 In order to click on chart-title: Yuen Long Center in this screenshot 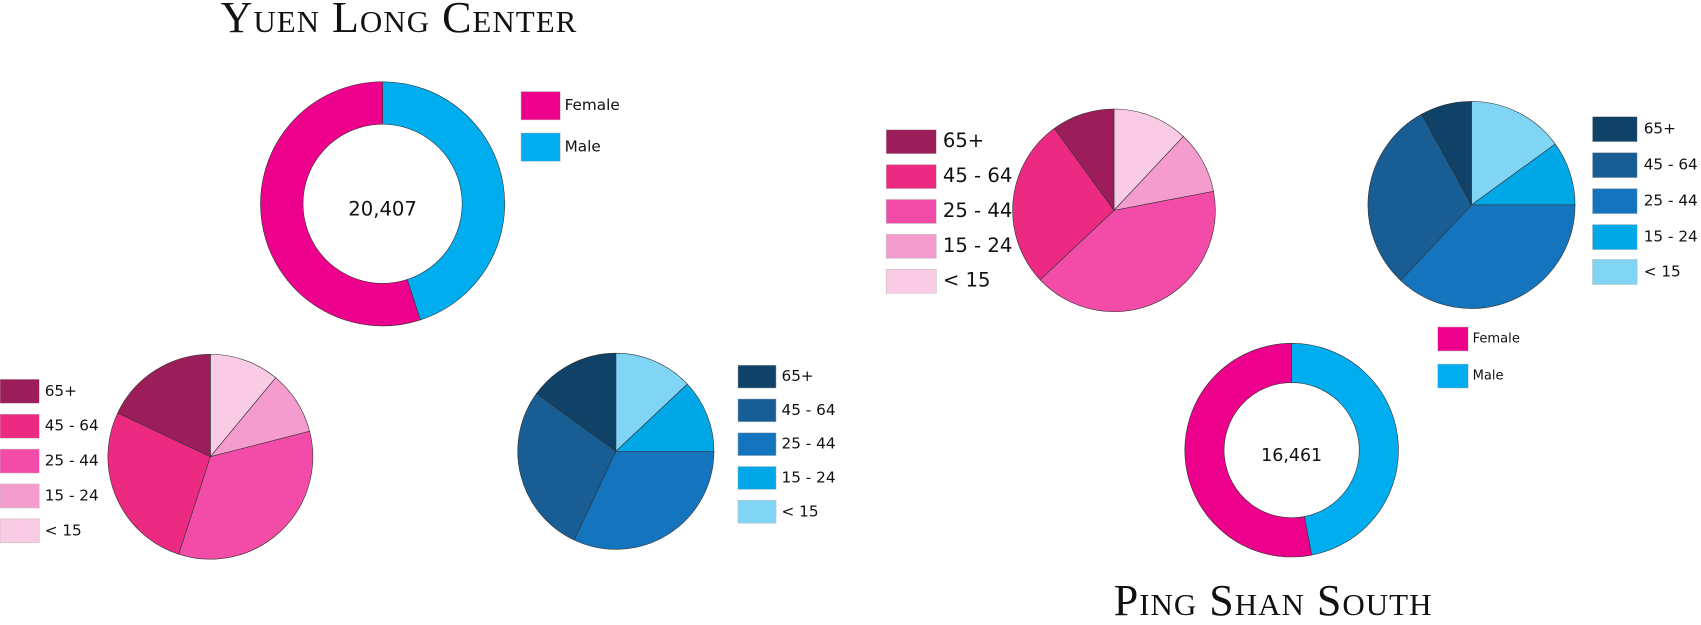, I will do `click(399, 21)`.